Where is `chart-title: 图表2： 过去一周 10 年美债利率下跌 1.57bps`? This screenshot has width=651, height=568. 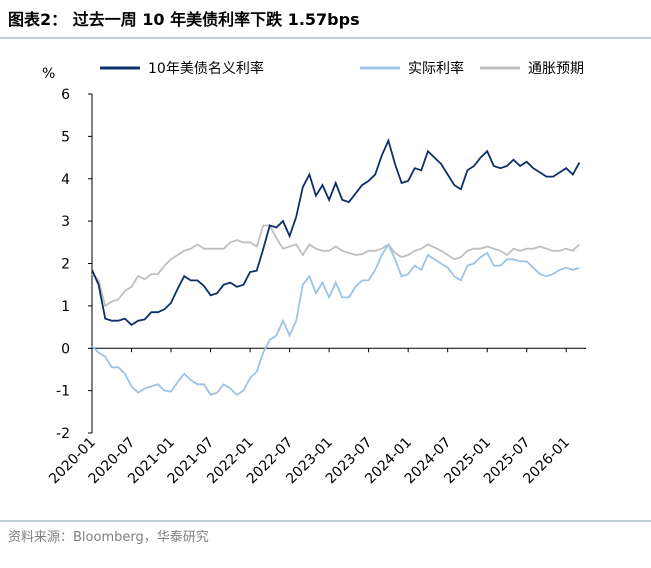 chart-title: 图表2： 过去一周 10 年美债利率下跌 1.57bps is located at coordinates (184, 19).